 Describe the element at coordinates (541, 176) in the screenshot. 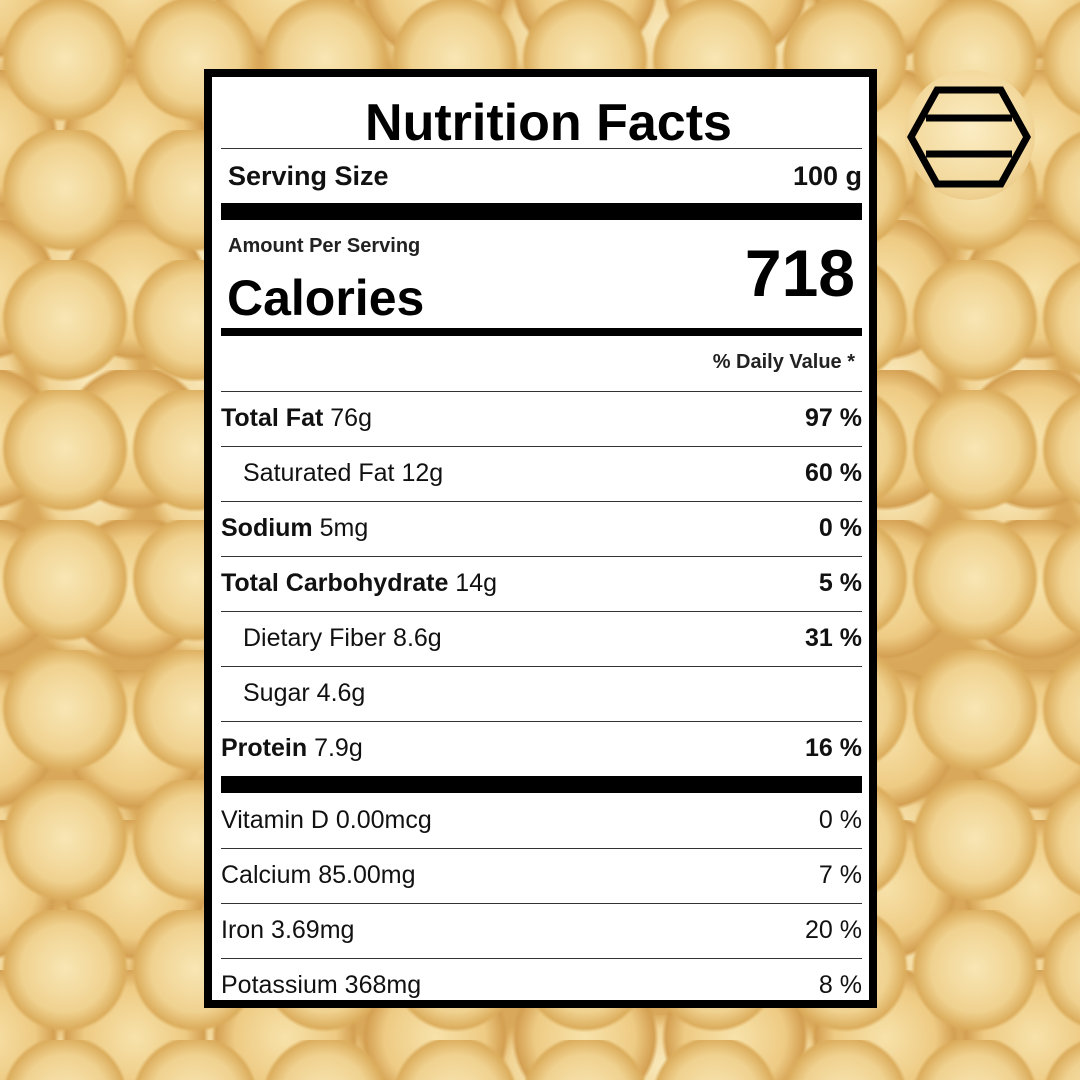

I see `serving-size-row: Serving Size 100 g` at that location.